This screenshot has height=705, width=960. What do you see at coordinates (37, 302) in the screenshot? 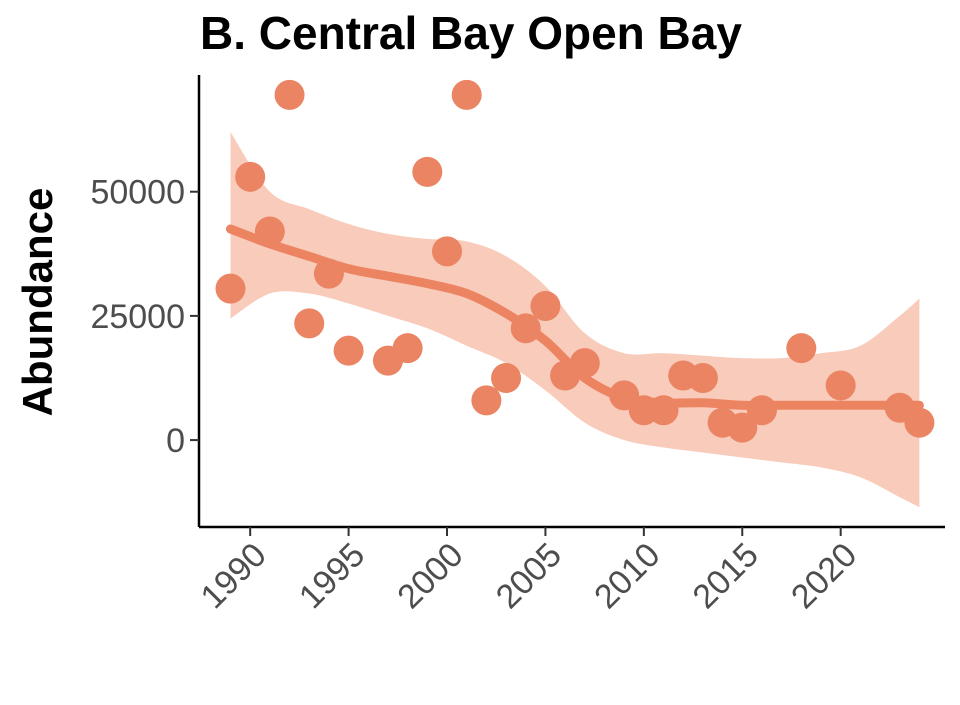
I see `y-axis-title: Abundance` at bounding box center [37, 302].